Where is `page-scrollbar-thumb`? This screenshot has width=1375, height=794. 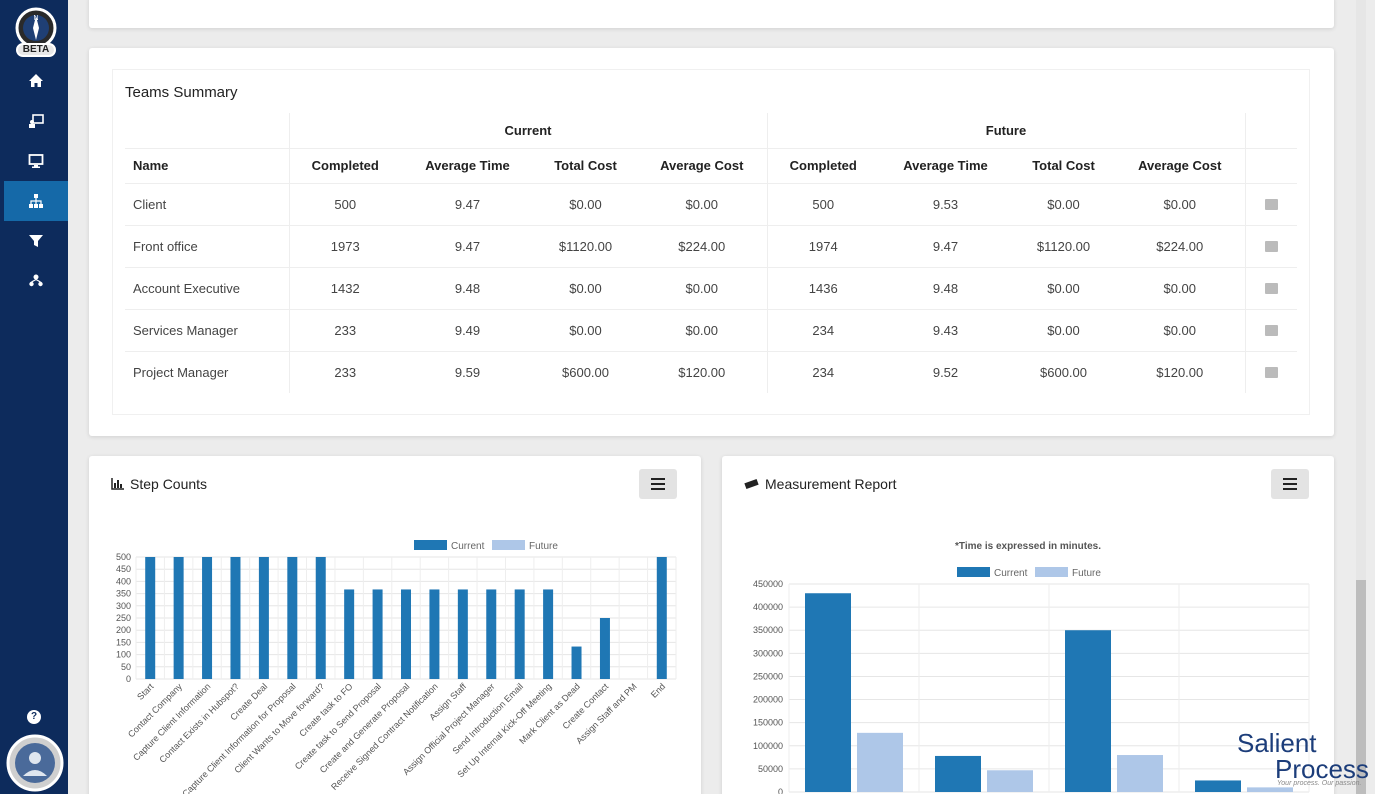
page-scrollbar-thumb is located at coordinates (1361, 687).